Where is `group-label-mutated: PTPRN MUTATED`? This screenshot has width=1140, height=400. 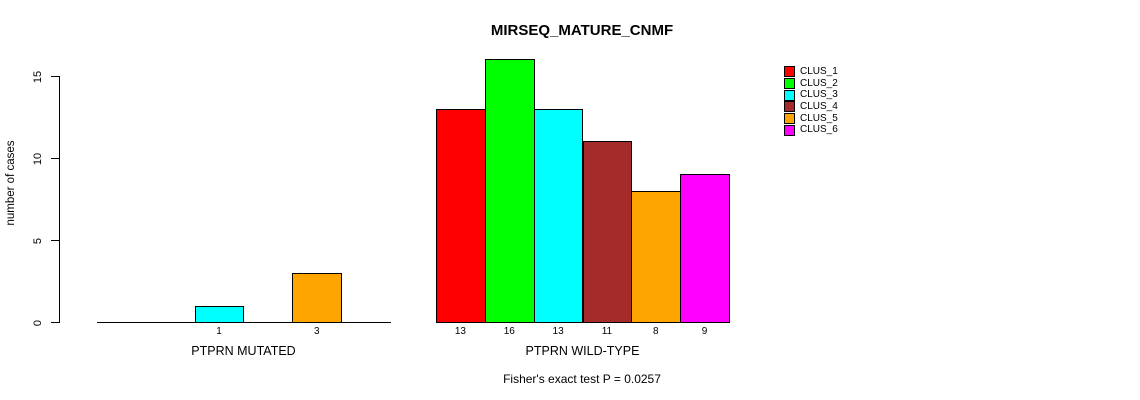
group-label-mutated: PTPRN MUTATED is located at coordinates (243, 351).